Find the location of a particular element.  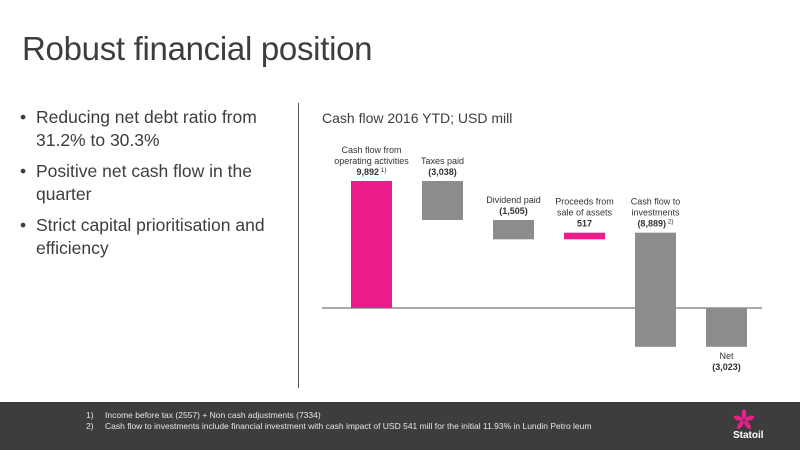

bar-category-label: operating activities is located at coordinates (371, 161).